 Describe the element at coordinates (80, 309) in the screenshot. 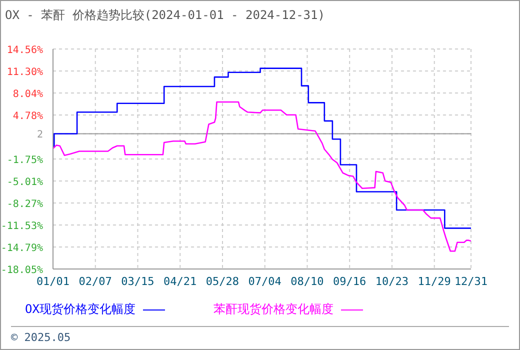

I see `legend-label: OX现货价格变化幅度` at that location.